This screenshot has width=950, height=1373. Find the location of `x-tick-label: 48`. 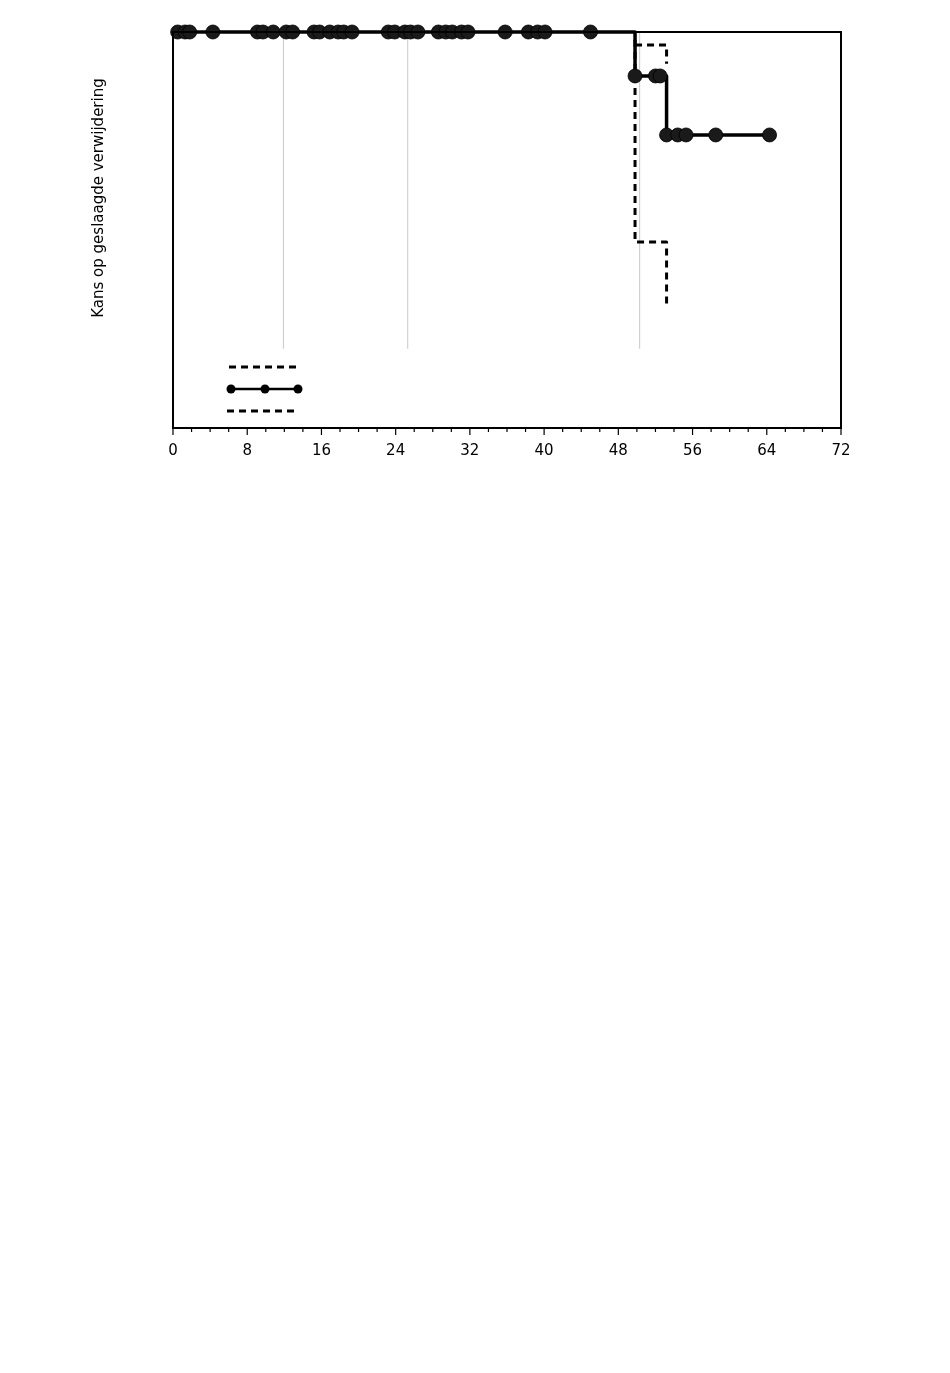

x-tick-label: 48 is located at coordinates (618, 450).